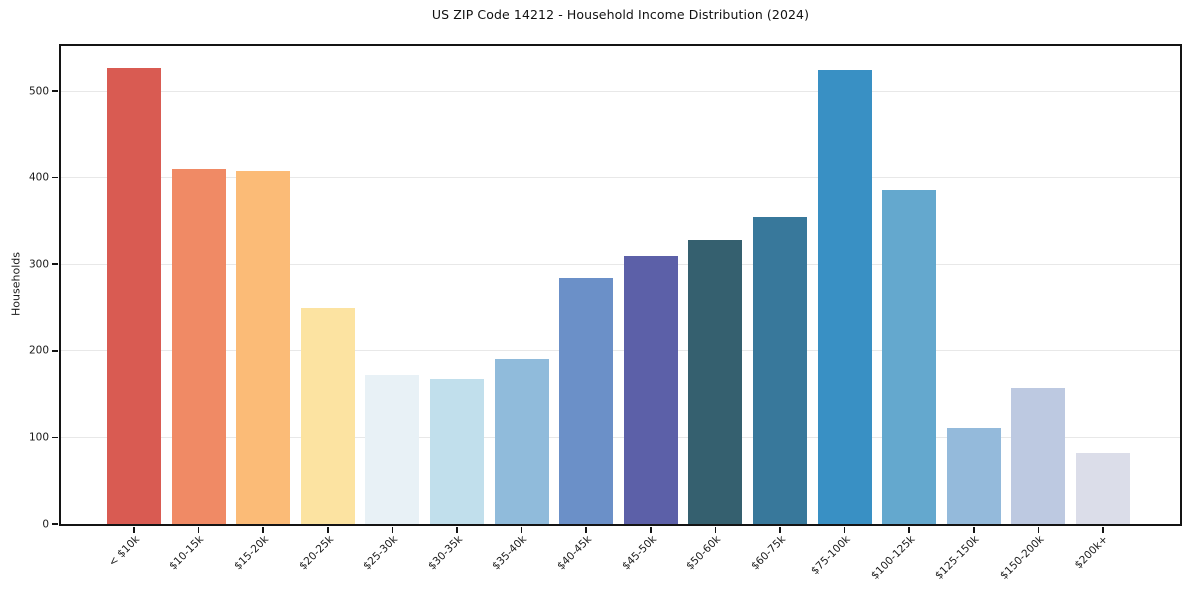 Image resolution: width=1189 pixels, height=590 pixels. I want to click on y-tick-label: 300, so click(38, 263).